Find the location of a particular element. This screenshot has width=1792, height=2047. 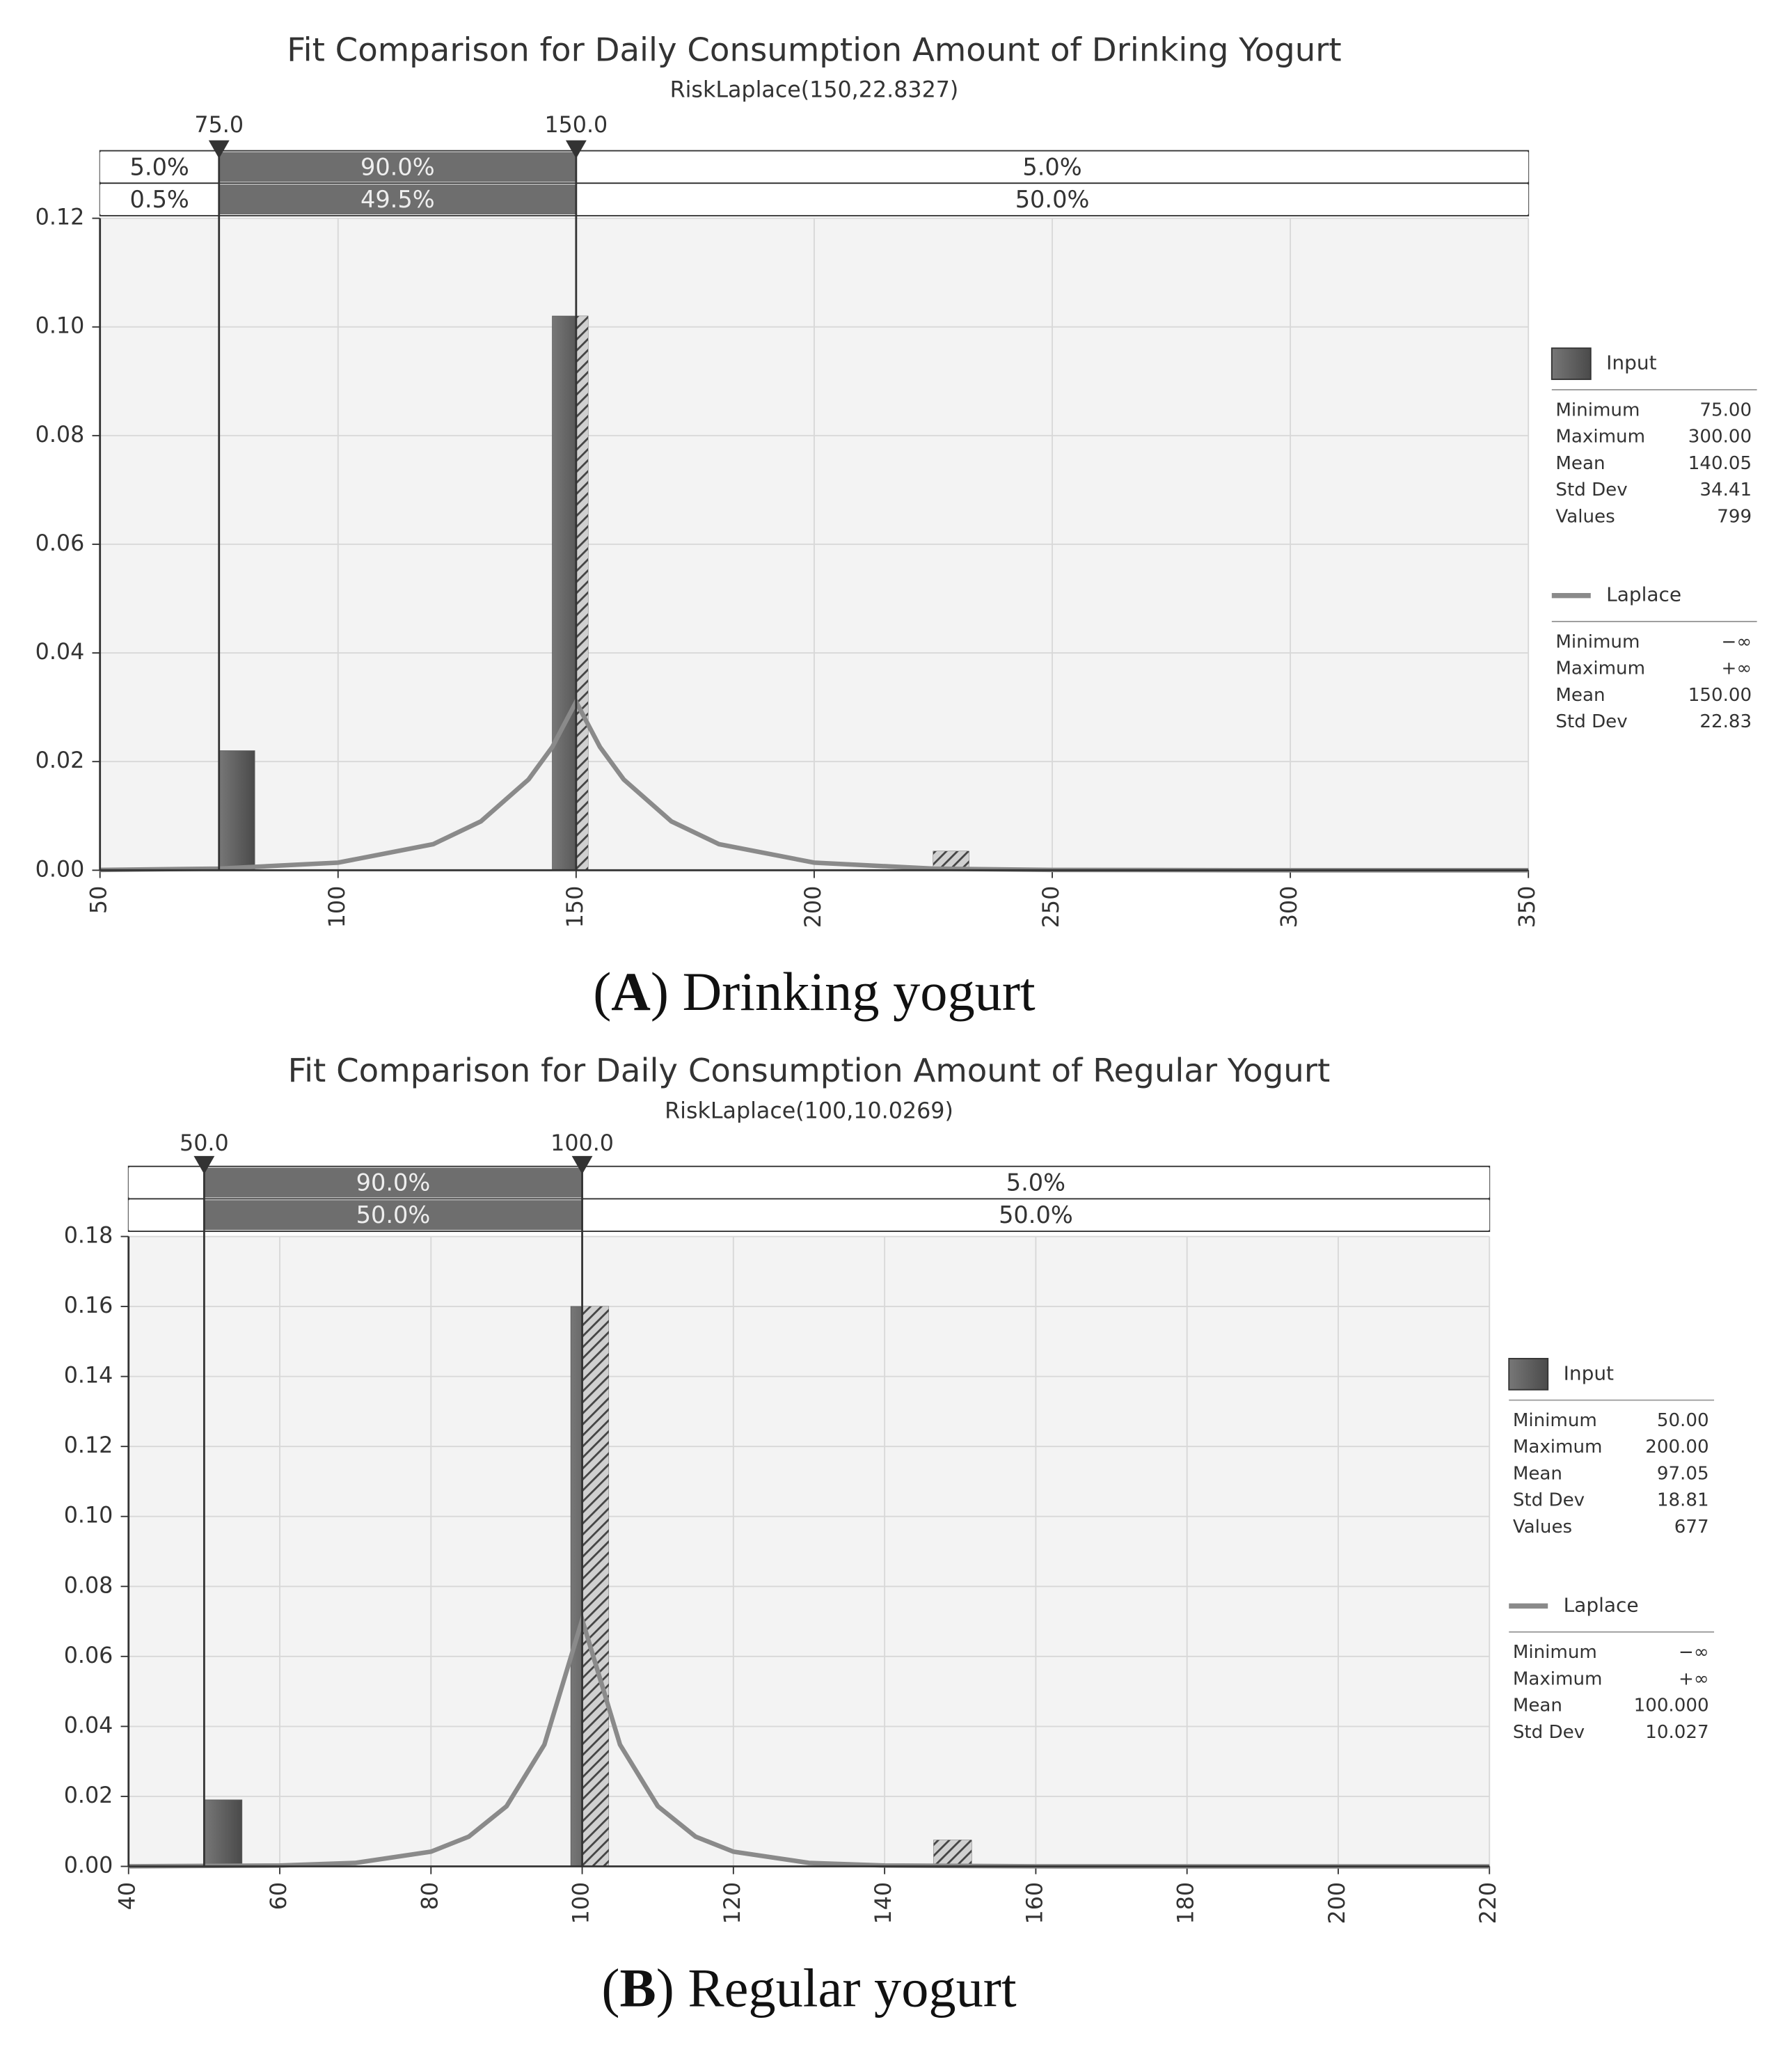

stat-value: 75.00 is located at coordinates (1725, 410).